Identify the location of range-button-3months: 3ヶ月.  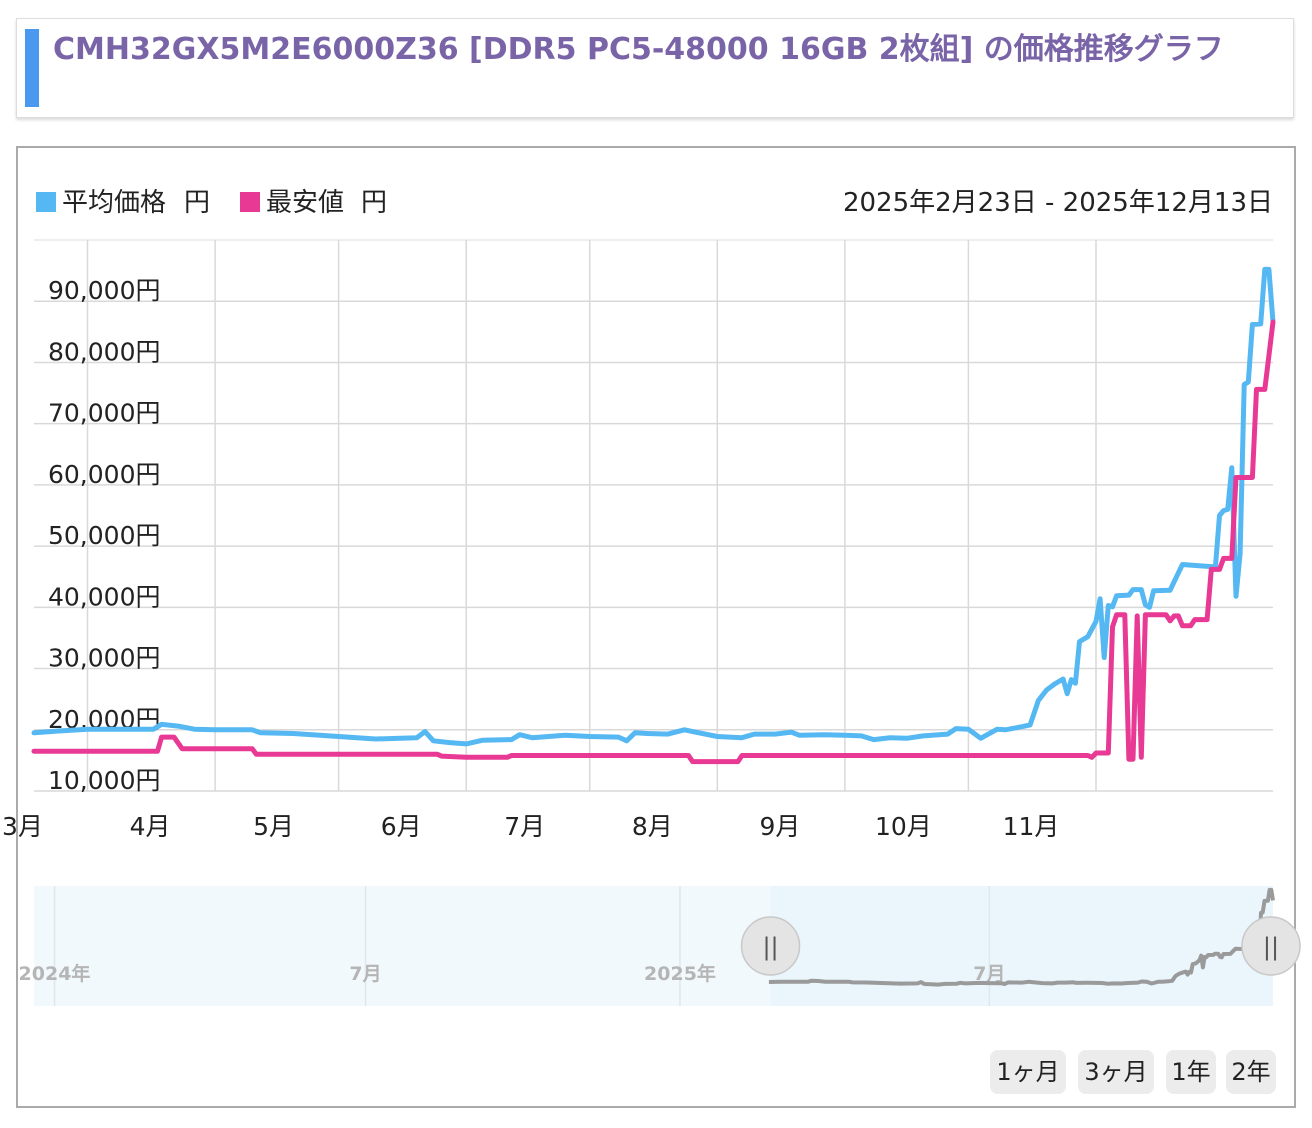
(1116, 1072).